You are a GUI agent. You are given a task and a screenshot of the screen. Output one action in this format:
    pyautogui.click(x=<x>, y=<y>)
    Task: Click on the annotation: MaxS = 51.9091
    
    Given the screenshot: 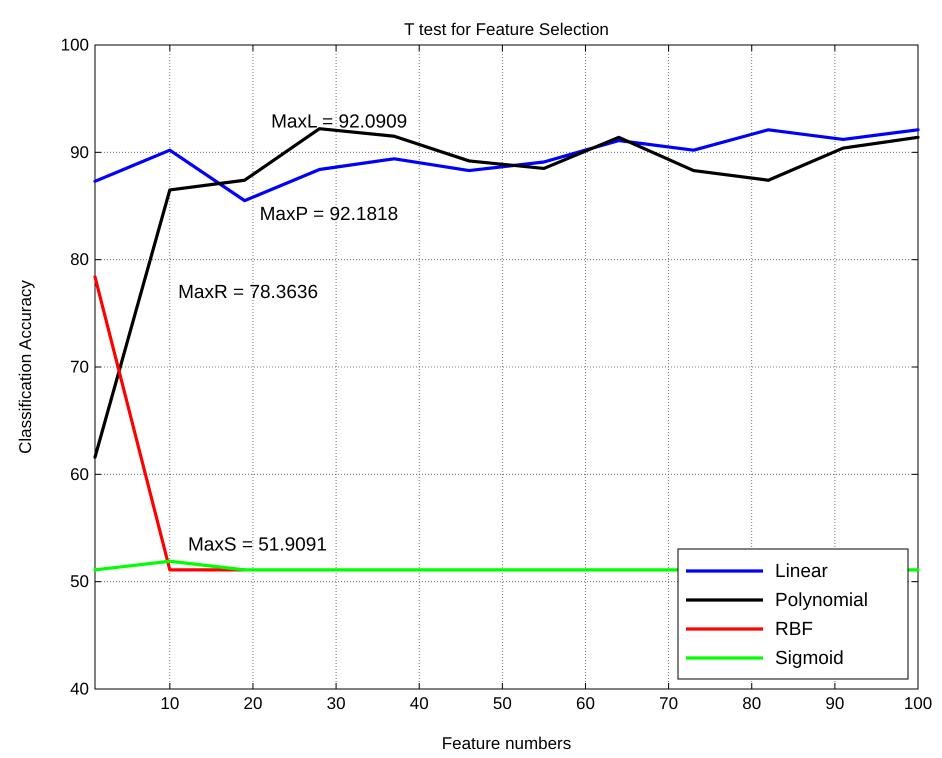 What is the action you would take?
    pyautogui.click(x=257, y=545)
    